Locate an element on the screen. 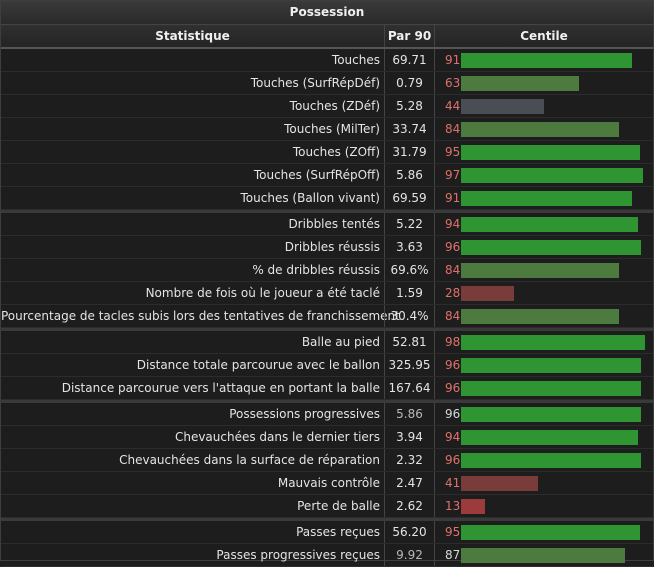 Image resolution: width=654 pixels, height=567 pixels. per90-value: 0.79 is located at coordinates (409, 83).